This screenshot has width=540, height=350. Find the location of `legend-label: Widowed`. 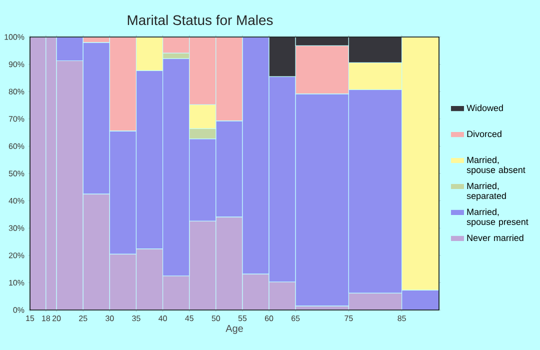

legend-label: Widowed is located at coordinates (484, 108).